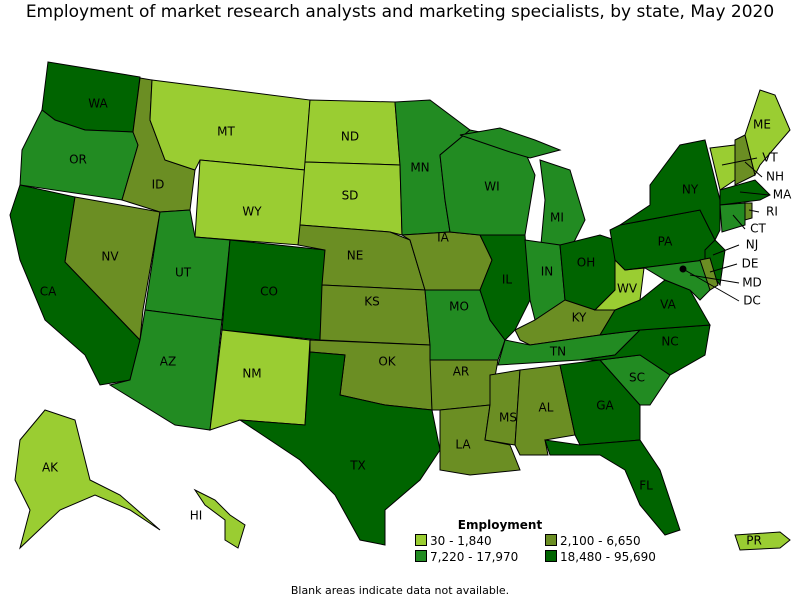  What do you see at coordinates (605, 406) in the screenshot?
I see `state-label-ga: GA` at bounding box center [605, 406].